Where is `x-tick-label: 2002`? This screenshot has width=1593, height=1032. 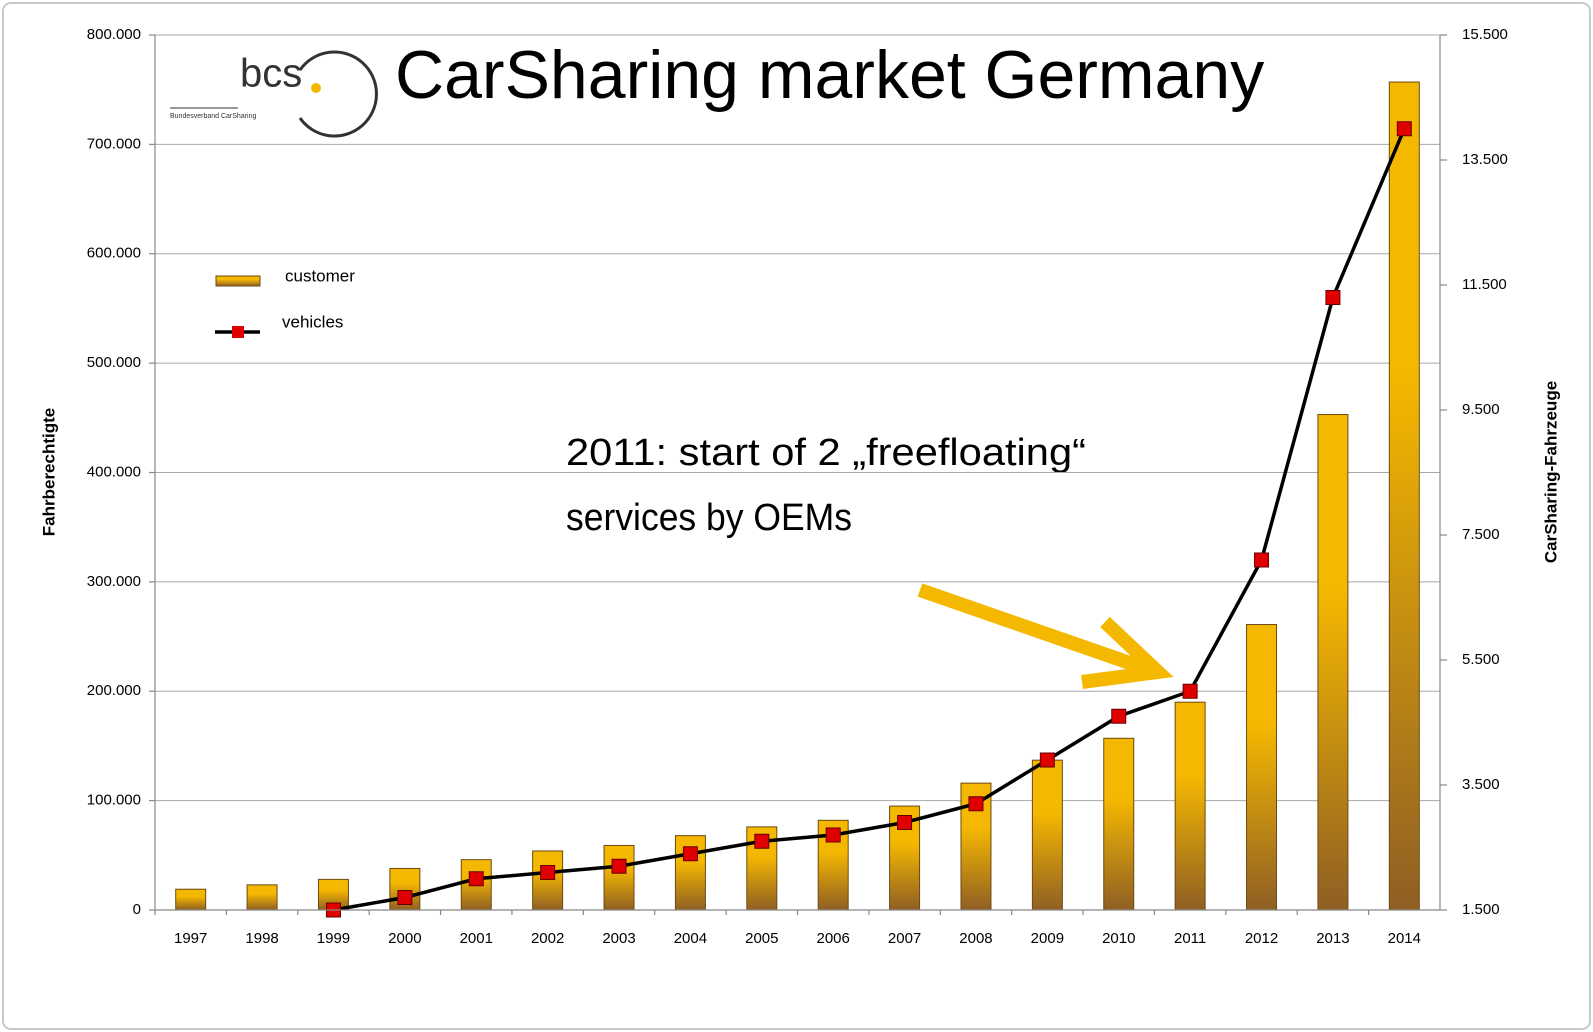 x-tick-label: 2002 is located at coordinates (547, 938).